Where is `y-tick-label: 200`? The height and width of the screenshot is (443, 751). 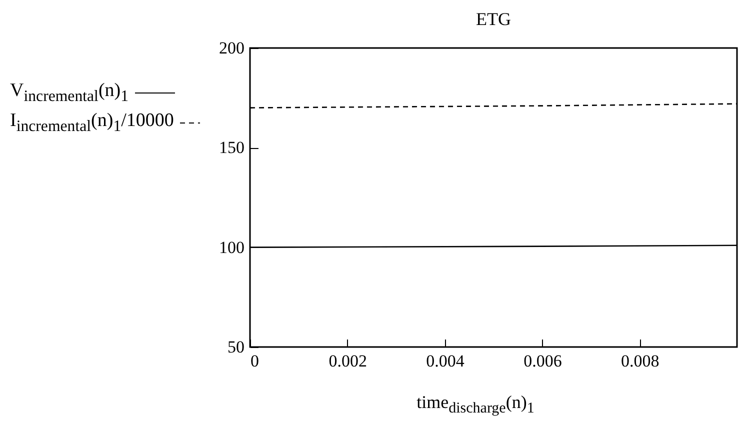
y-tick-label: 200 is located at coordinates (231, 48).